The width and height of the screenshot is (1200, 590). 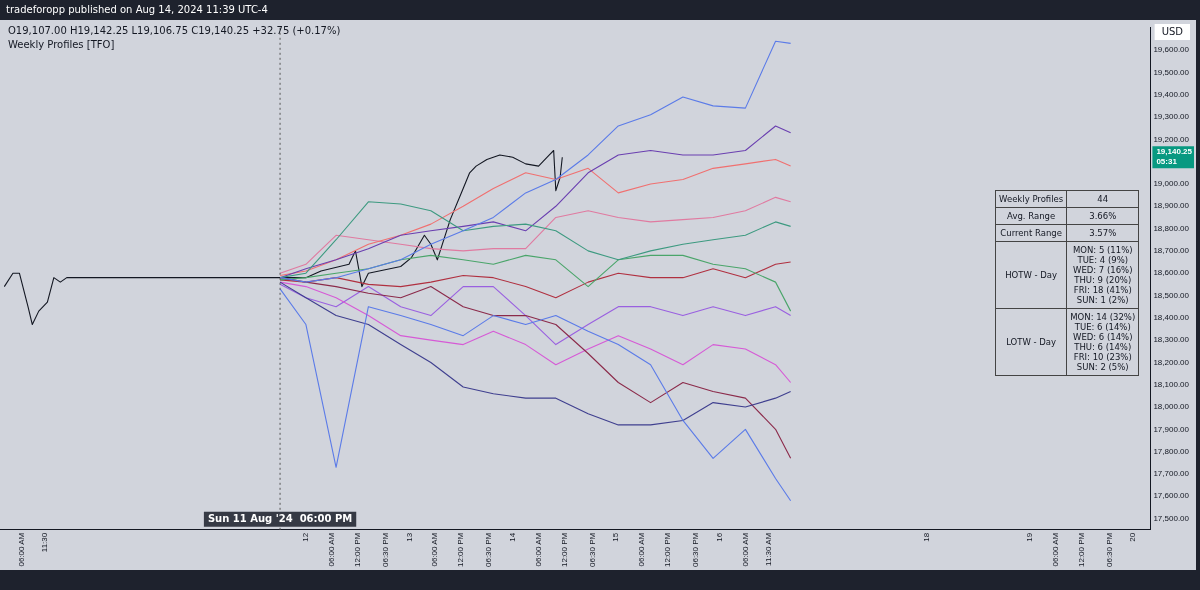 What do you see at coordinates (1171, 273) in the screenshot?
I see `y-tick-label: 18,600.00` at bounding box center [1171, 273].